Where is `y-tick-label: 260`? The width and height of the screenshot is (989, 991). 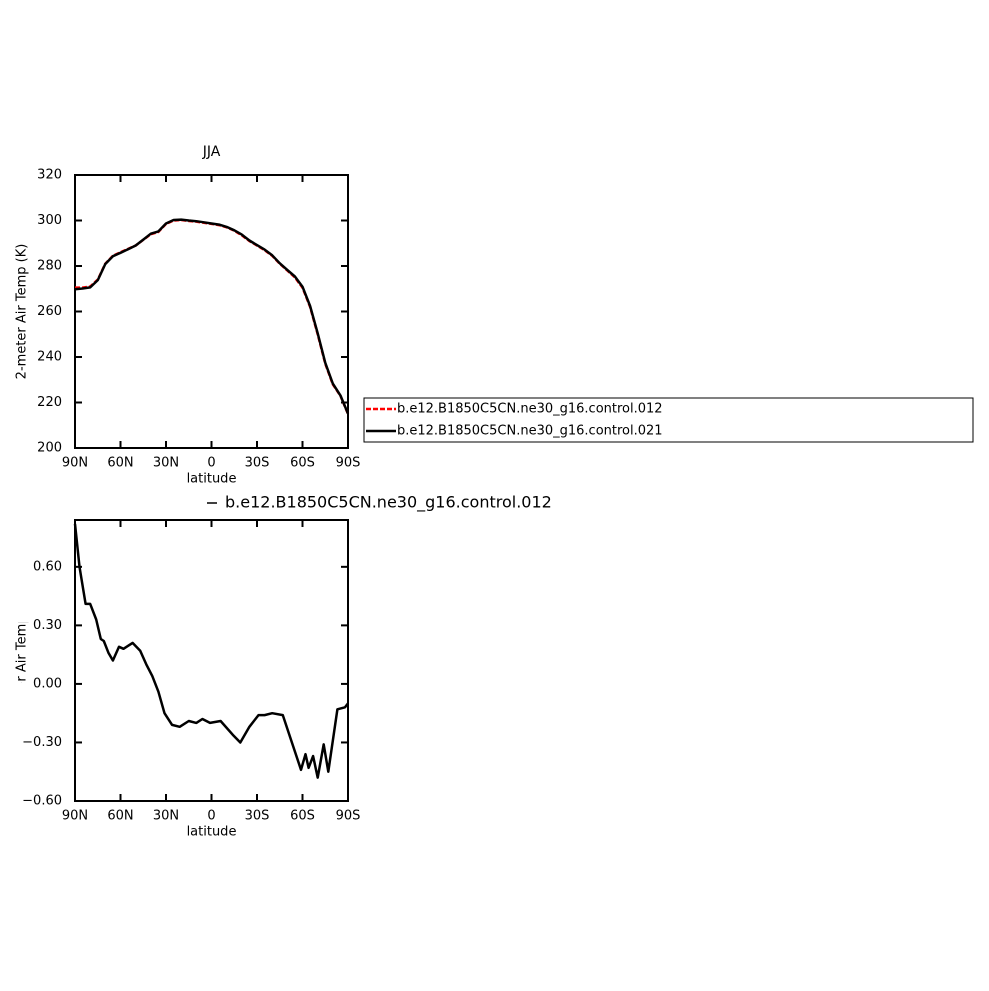
y-tick-label: 260 is located at coordinates (49, 311).